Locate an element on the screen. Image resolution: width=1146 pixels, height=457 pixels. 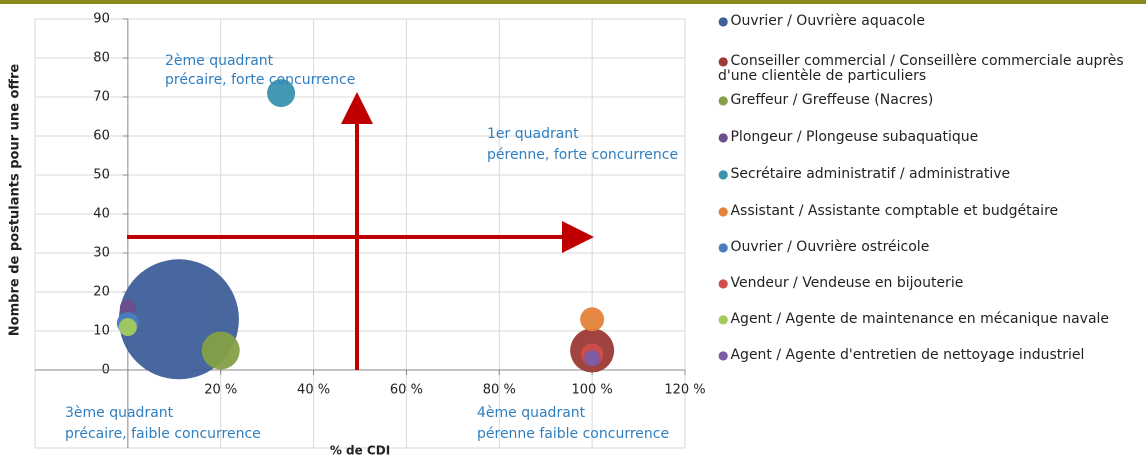
x-tick-label: 60 % is located at coordinates (406, 390).